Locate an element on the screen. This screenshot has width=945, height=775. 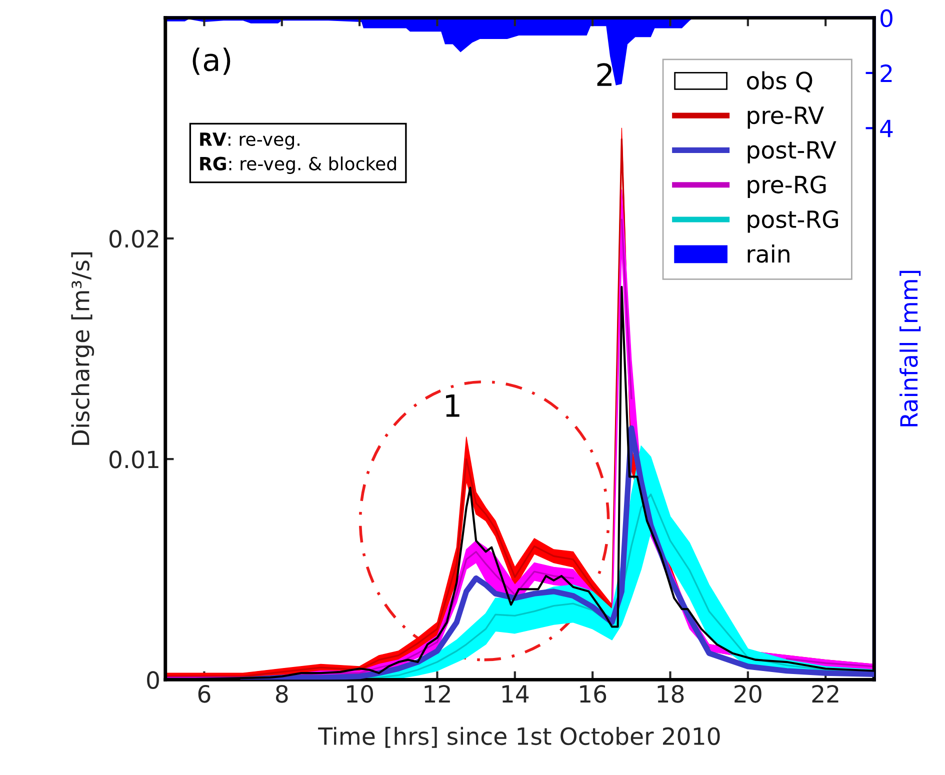
x-tick-label: 12 is located at coordinates (437, 693).